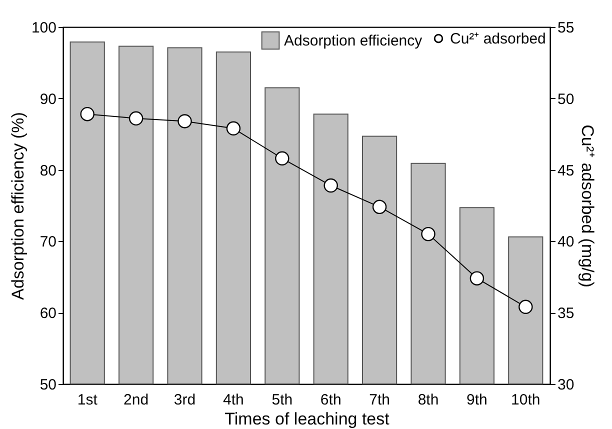  What do you see at coordinates (566, 171) in the screenshot?
I see `y2-tick-label: 45` at bounding box center [566, 171].